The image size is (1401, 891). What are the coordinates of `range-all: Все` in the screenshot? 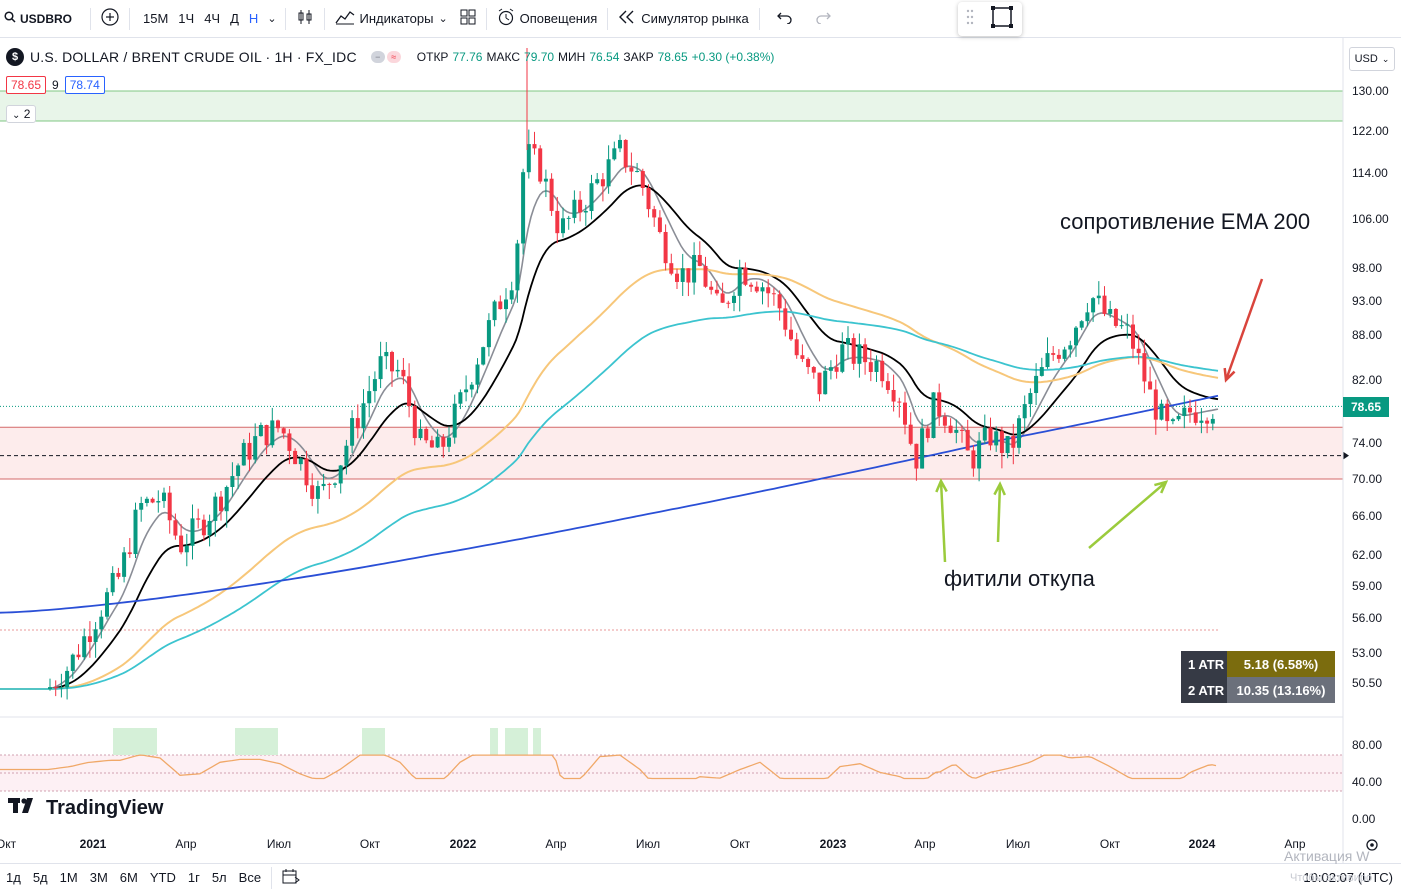 It's located at (250, 877).